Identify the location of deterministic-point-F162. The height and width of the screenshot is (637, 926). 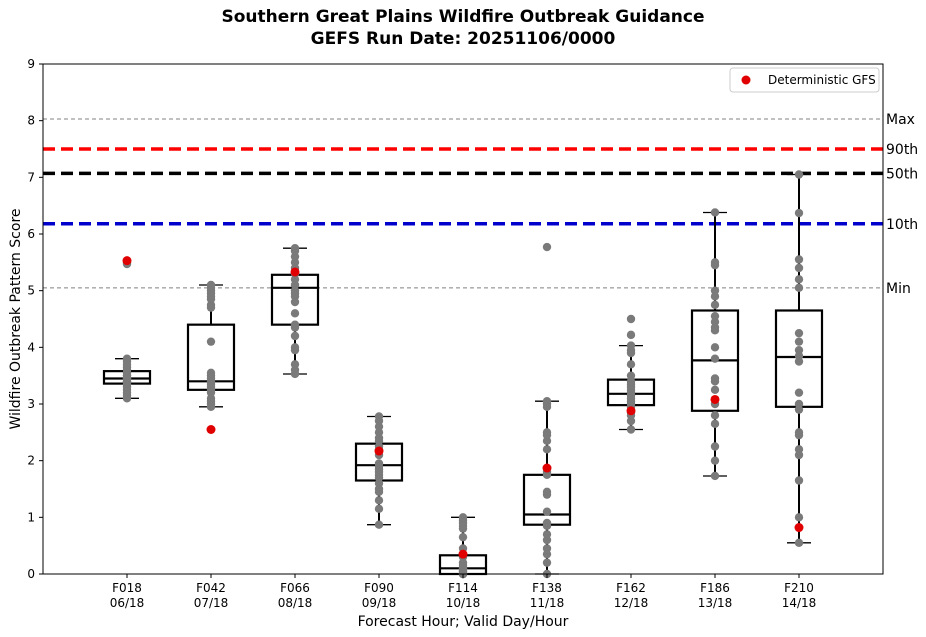
(631, 411).